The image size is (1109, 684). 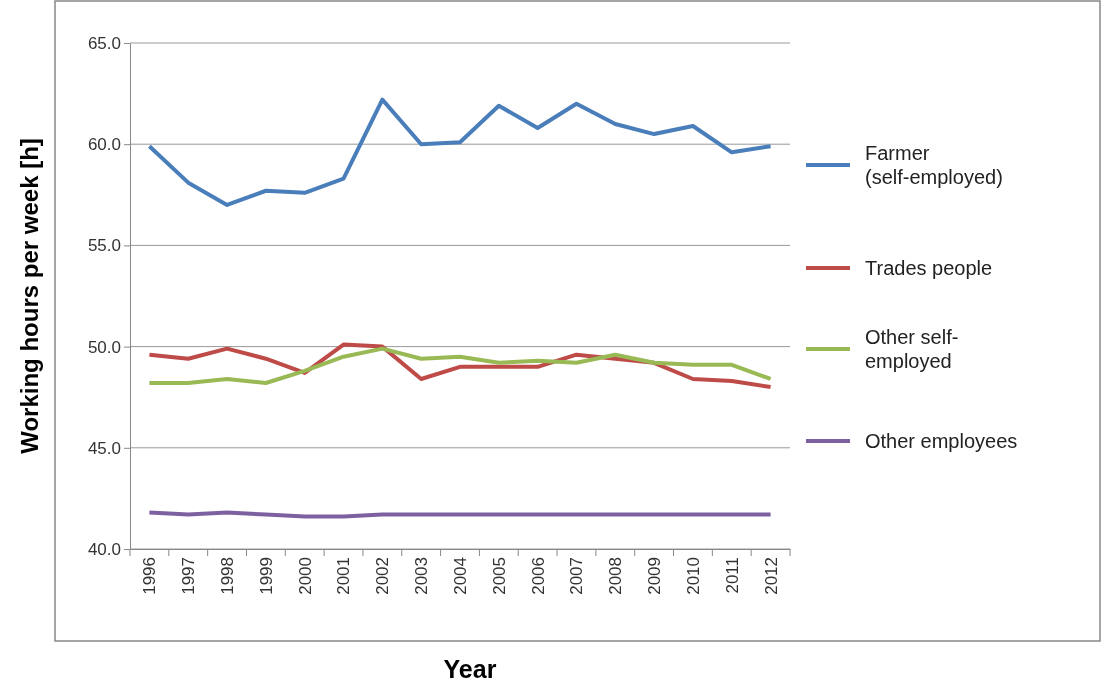 I want to click on x-tick-label: 1996, so click(x=150, y=576).